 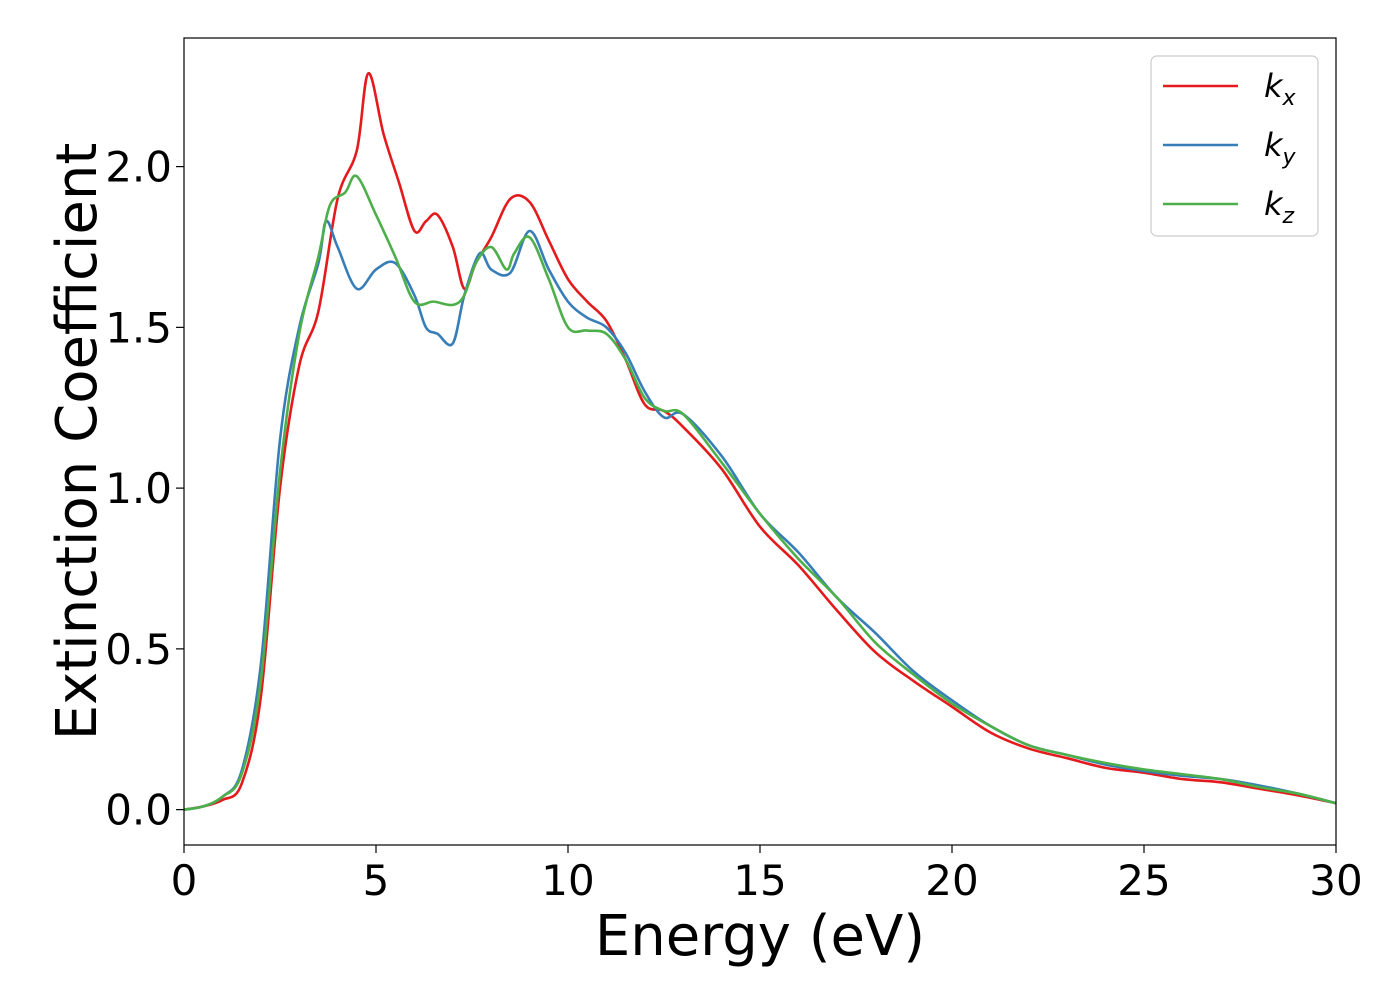 What do you see at coordinates (1234, 146) in the screenshot?
I see `legend: kx ky kz` at bounding box center [1234, 146].